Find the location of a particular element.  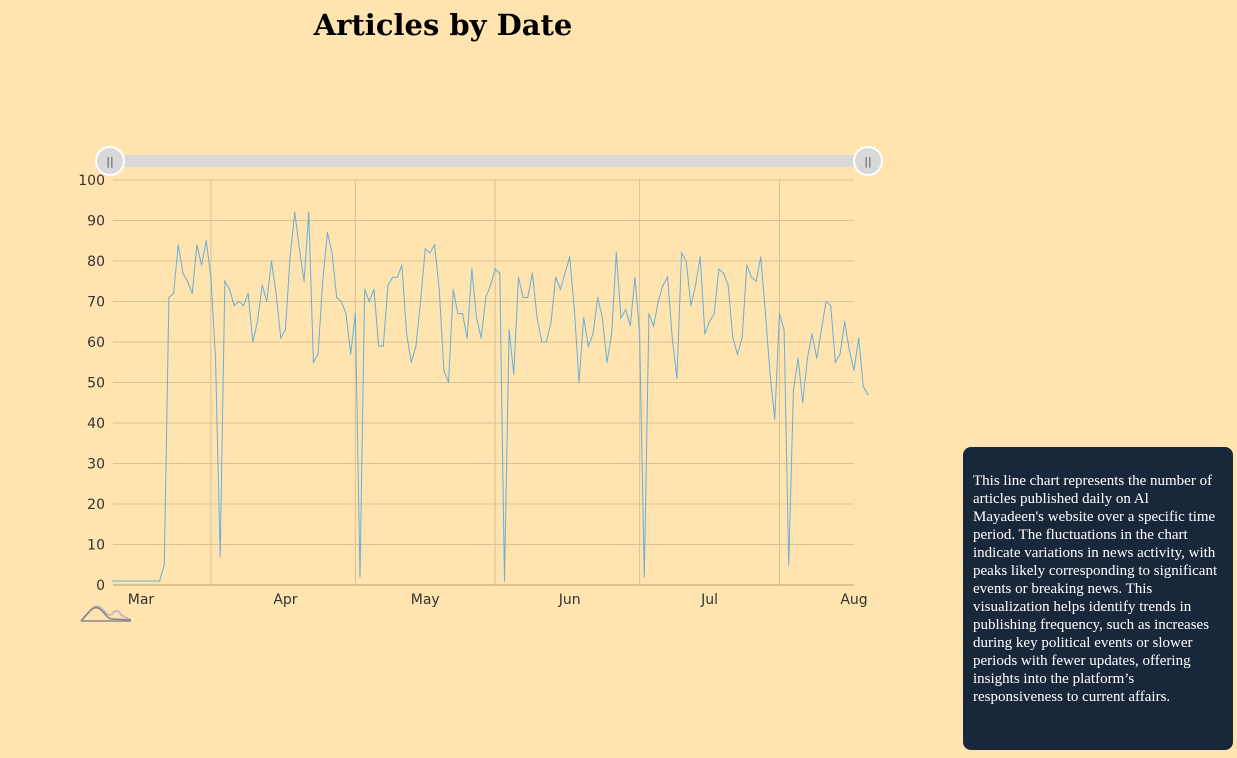

slider-track is located at coordinates (489, 161).